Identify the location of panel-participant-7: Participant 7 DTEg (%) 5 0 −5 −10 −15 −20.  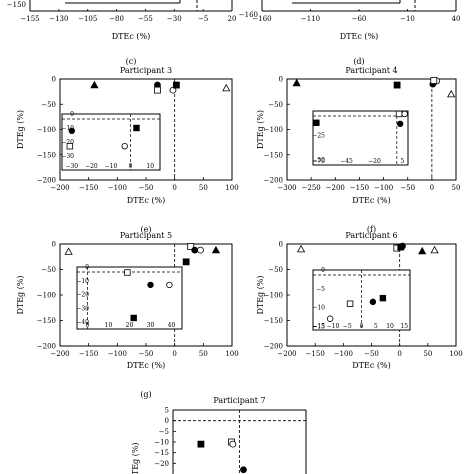
(219, 435).